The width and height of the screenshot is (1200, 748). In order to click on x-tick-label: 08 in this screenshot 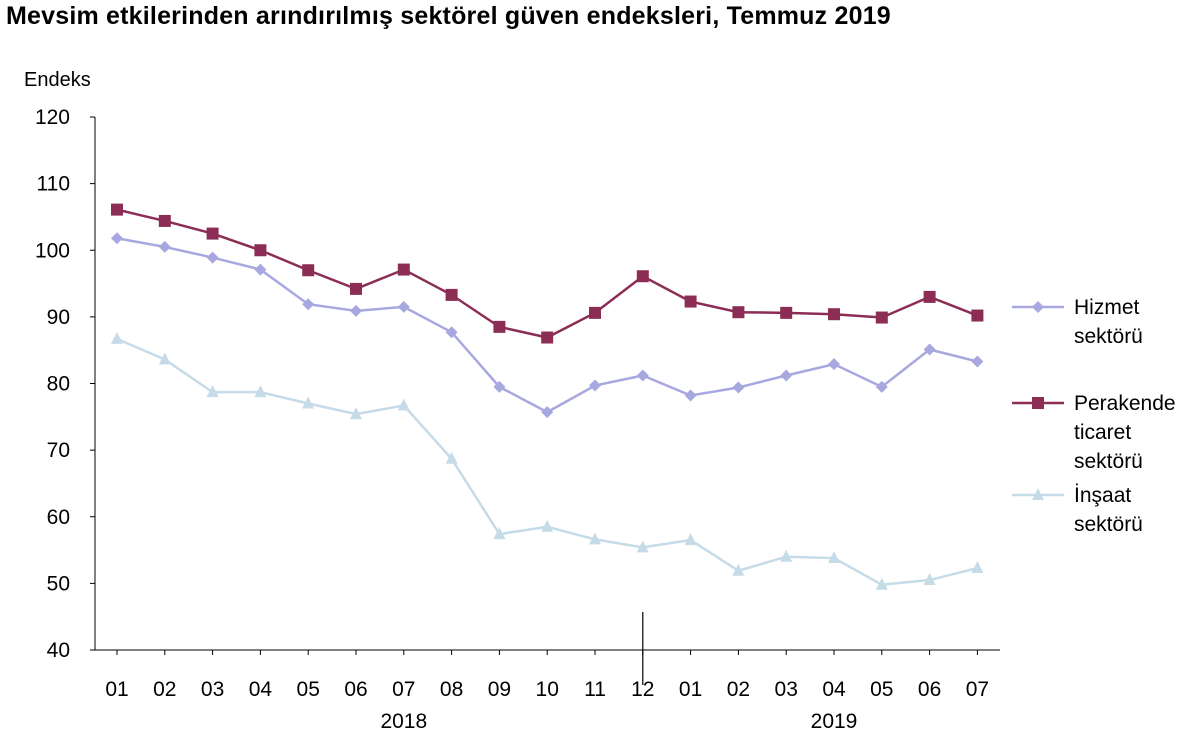, I will do `click(451, 689)`.